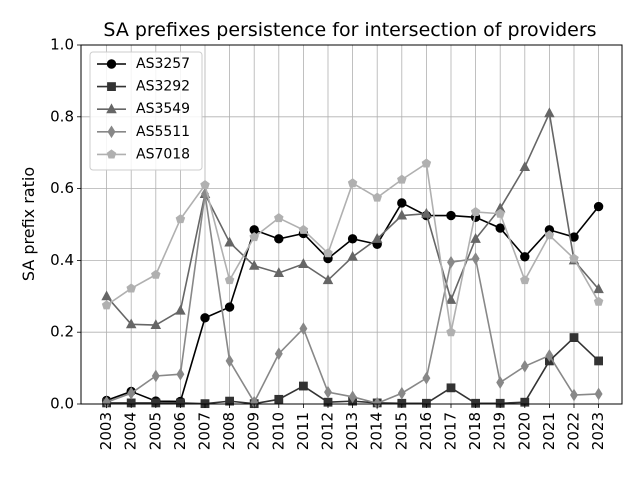 The image size is (640, 480). Describe the element at coordinates (62, 45) in the screenshot. I see `y-tick-label: 1.0` at that location.